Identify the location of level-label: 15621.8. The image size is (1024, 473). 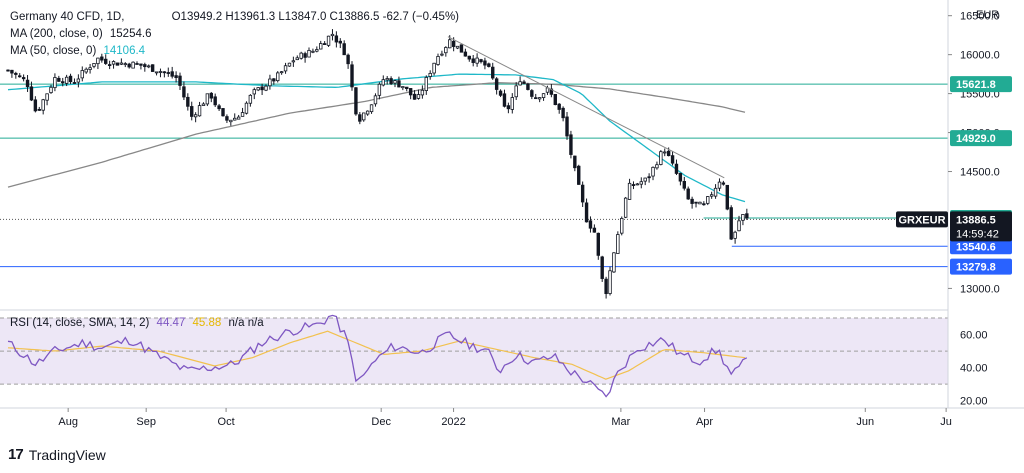
(976, 85).